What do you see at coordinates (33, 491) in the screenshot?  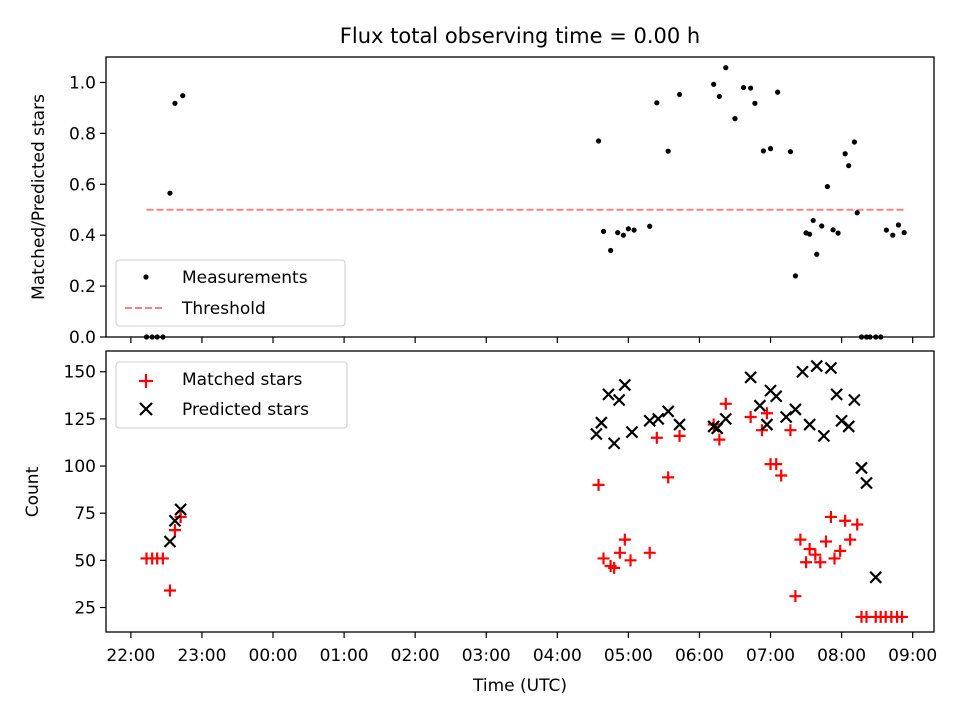 I see `bottom-y-axis-label: Count` at bounding box center [33, 491].